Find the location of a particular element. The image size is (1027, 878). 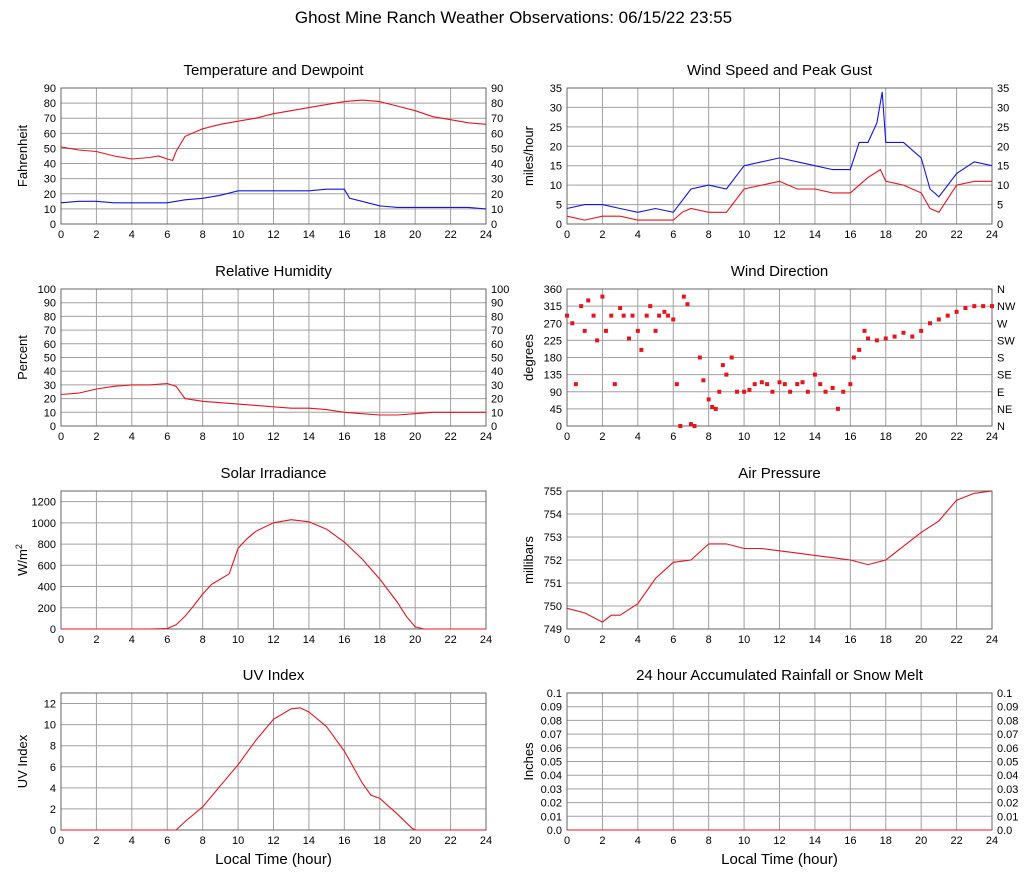

y-axis-label: Percent is located at coordinates (22, 357).